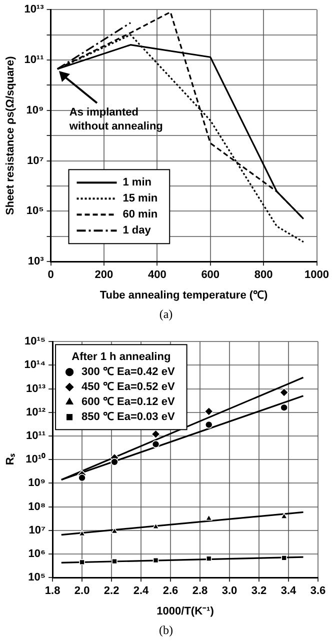 This screenshot has width=332, height=644. I want to click on x-tick-label: 1000, so click(317, 275).